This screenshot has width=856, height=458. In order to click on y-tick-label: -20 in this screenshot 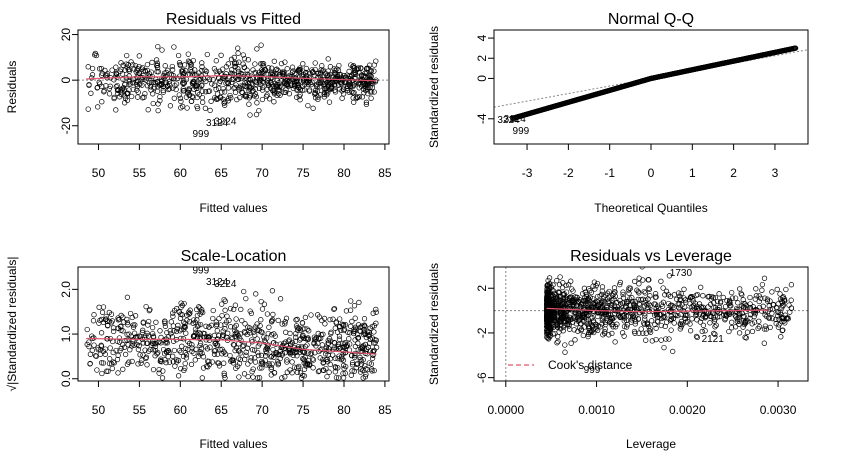, I will do `click(66, 126)`.